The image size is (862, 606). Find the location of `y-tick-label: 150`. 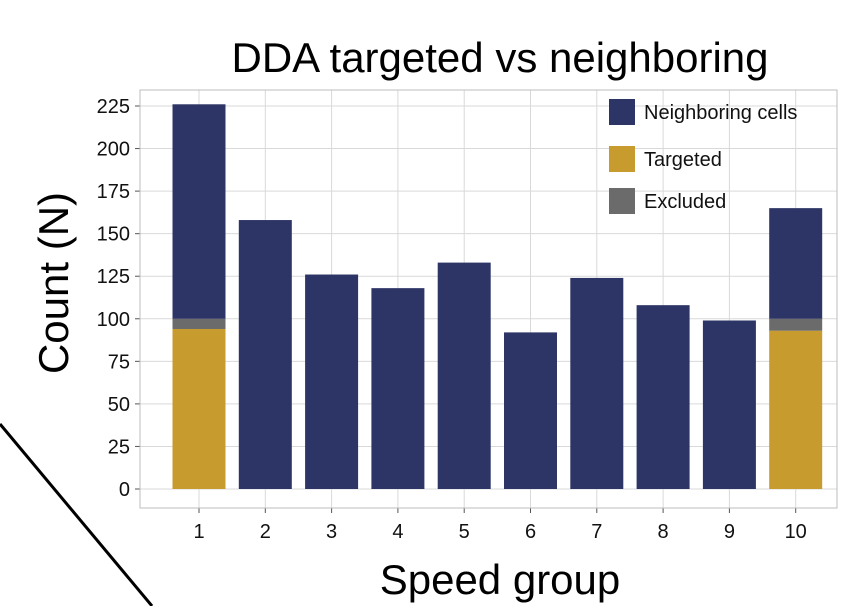

y-tick-label: 150 is located at coordinates (113, 235).